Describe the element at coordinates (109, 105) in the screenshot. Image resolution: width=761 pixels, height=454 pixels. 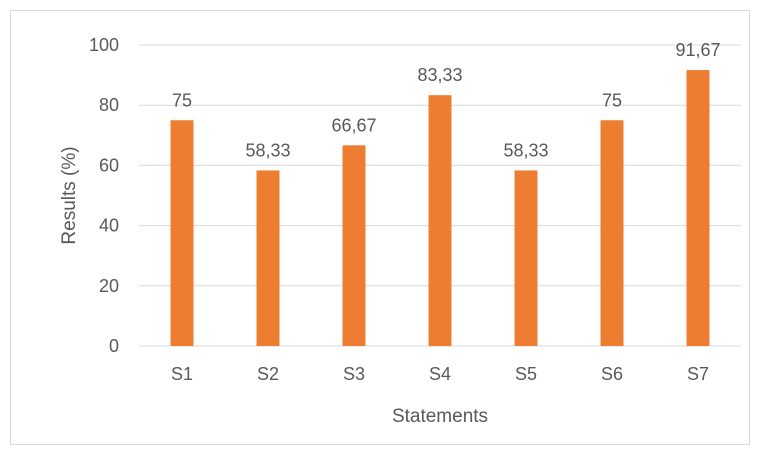
I see `y-tick-label: 80` at that location.